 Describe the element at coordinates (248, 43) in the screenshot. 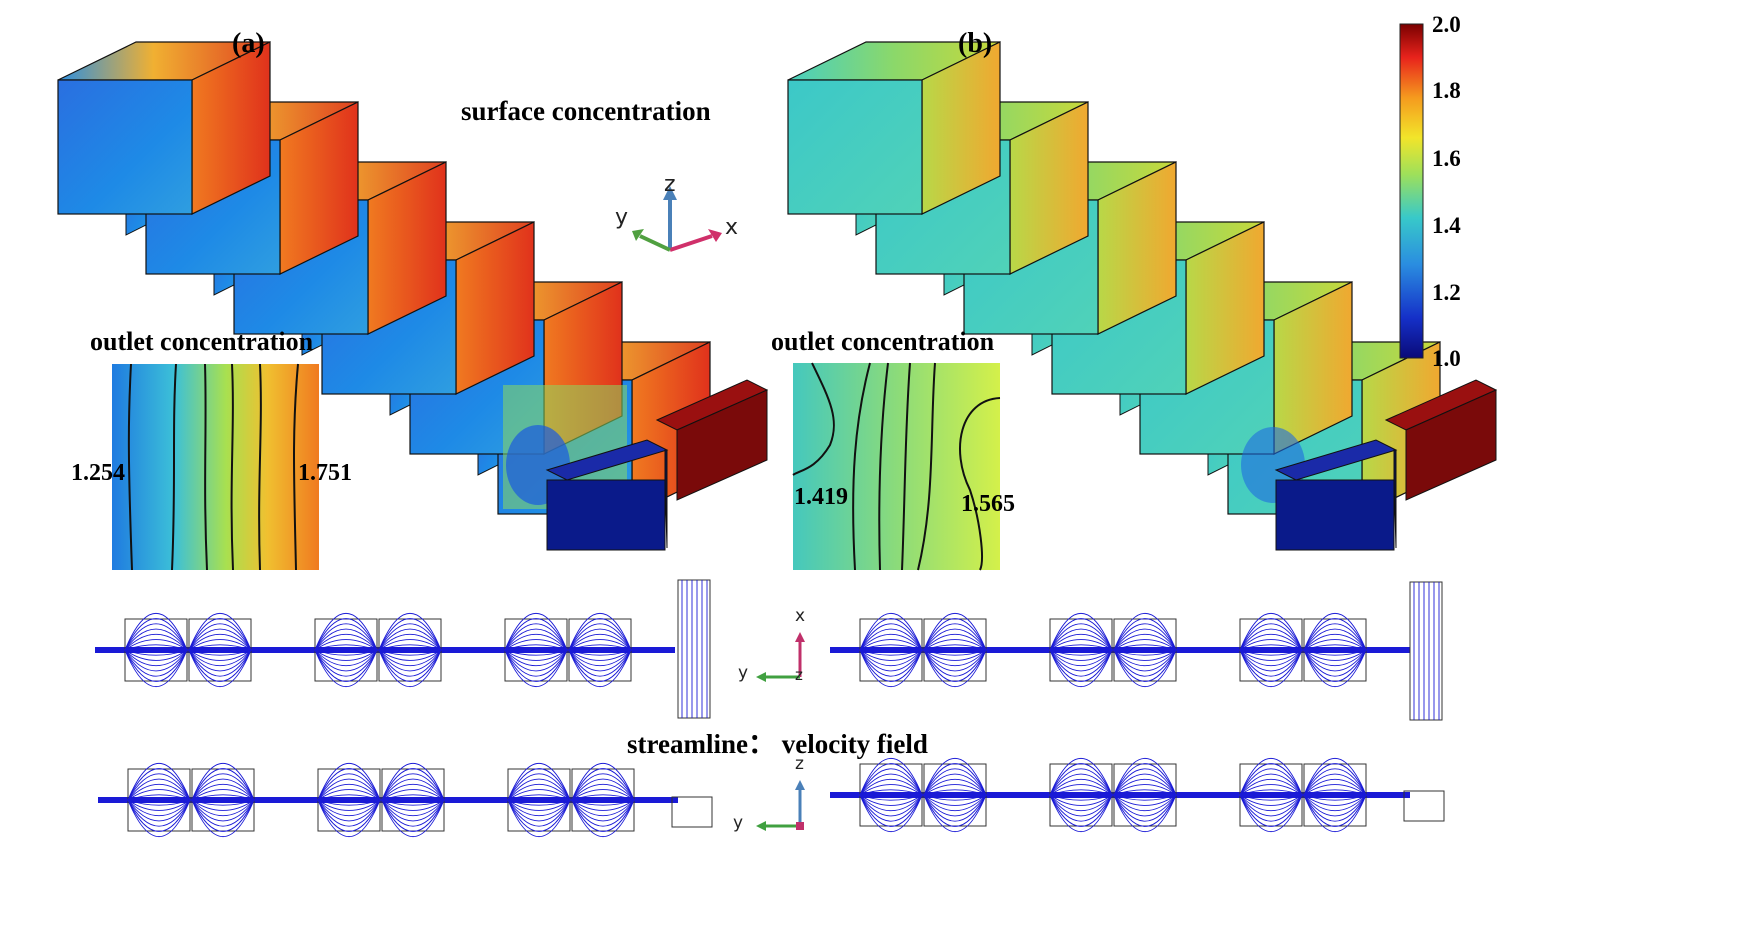

I see `panel-label-a: (a)` at that location.